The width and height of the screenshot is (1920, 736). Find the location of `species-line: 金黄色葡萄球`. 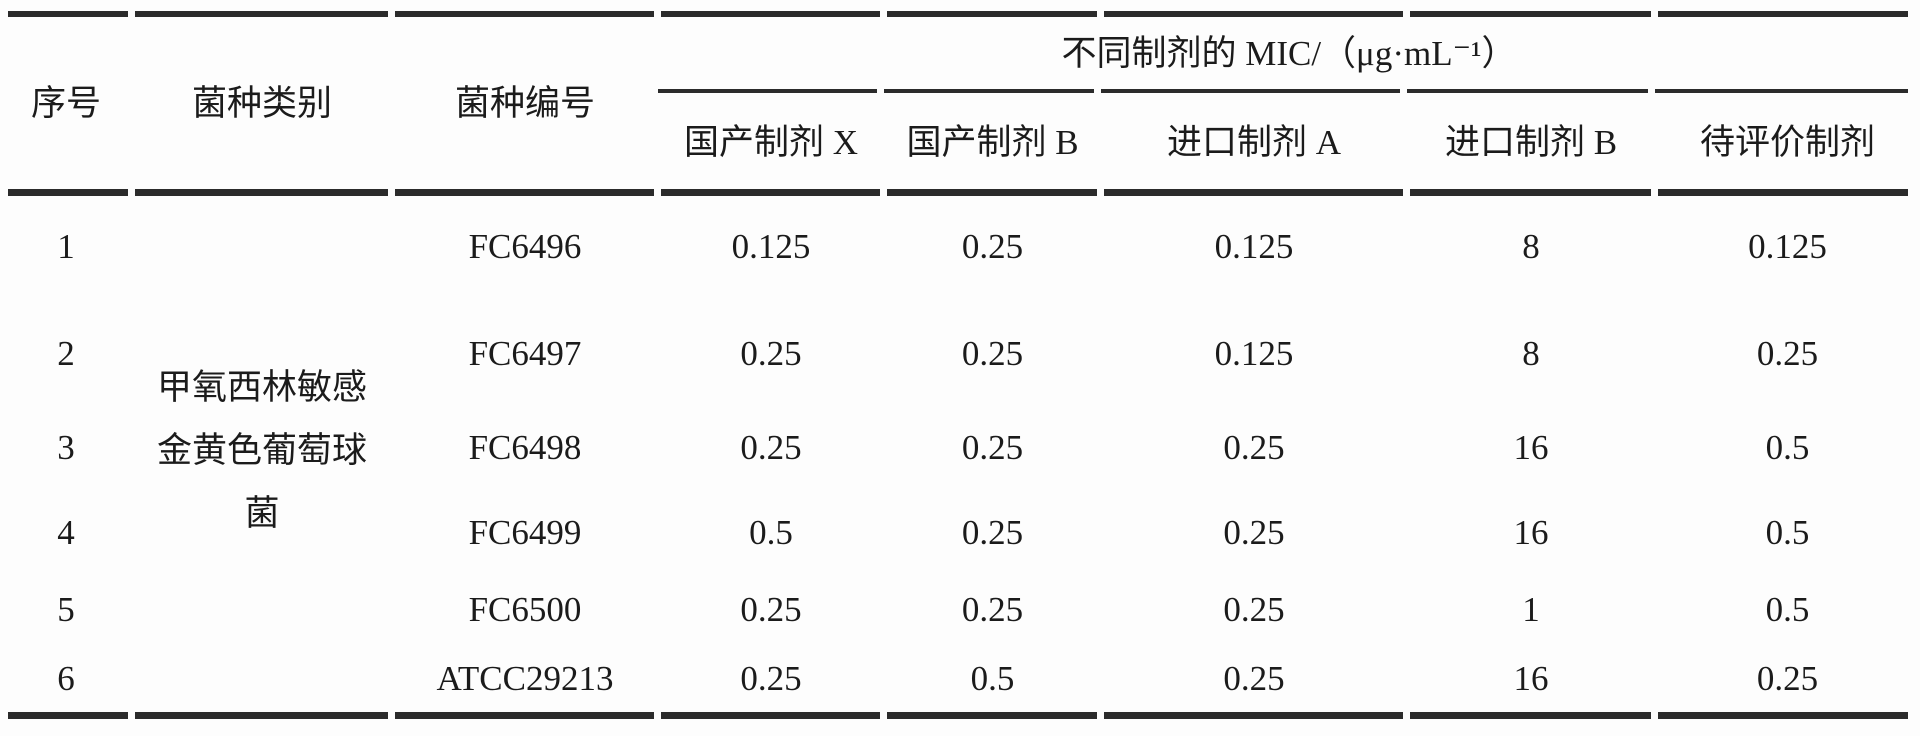

species-line: 金黄色葡萄球 is located at coordinates (261, 450).